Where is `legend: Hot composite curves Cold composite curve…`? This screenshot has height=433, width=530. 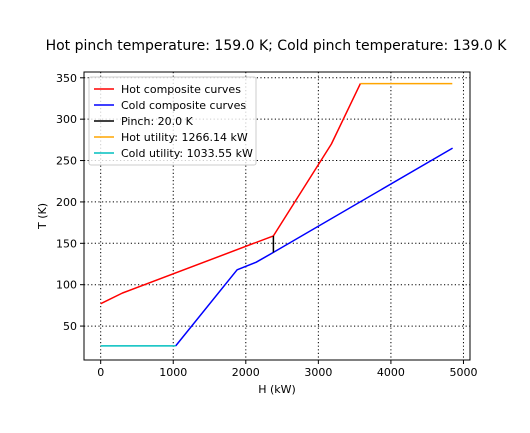 legend: Hot composite curves Cold composite curve… is located at coordinates (172, 121).